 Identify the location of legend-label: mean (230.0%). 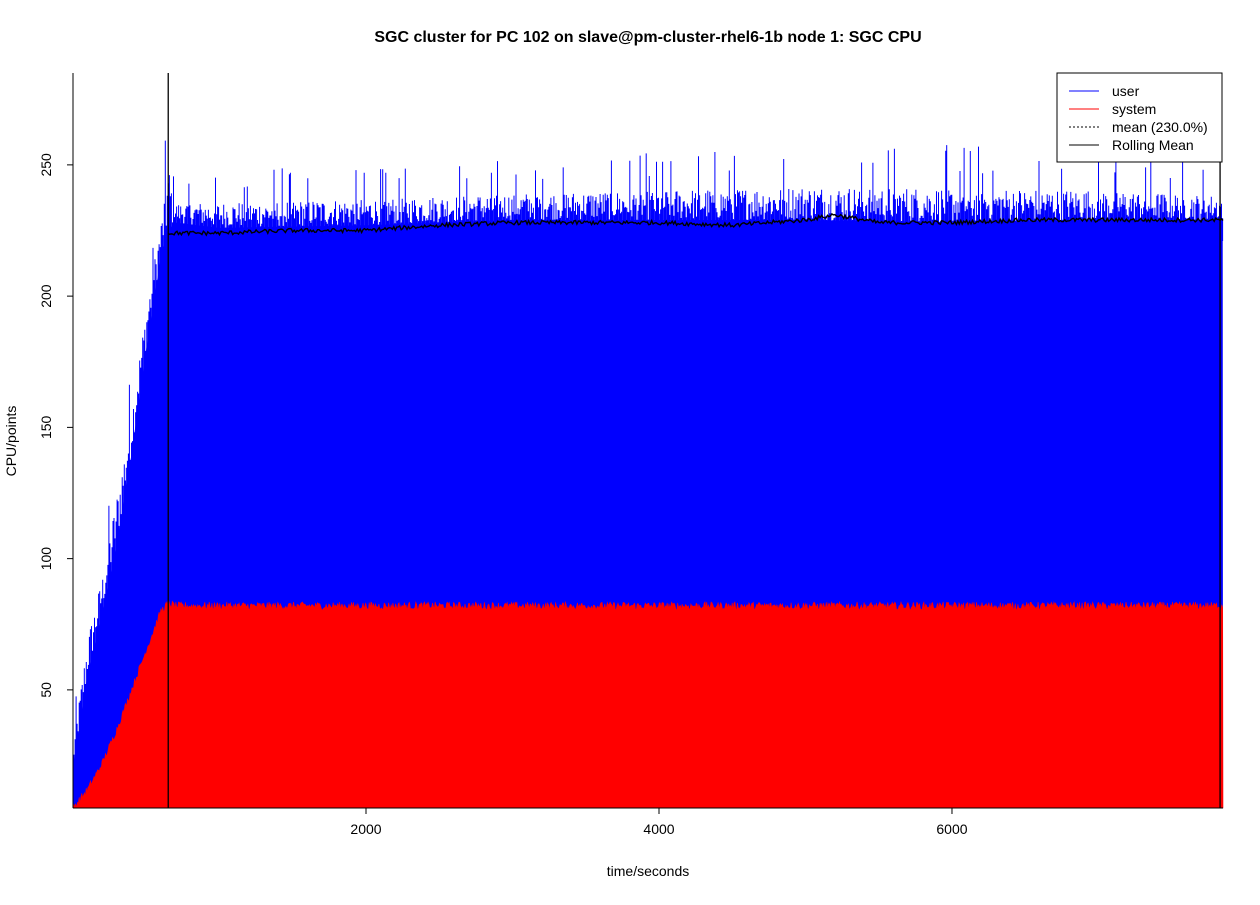
(1160, 127).